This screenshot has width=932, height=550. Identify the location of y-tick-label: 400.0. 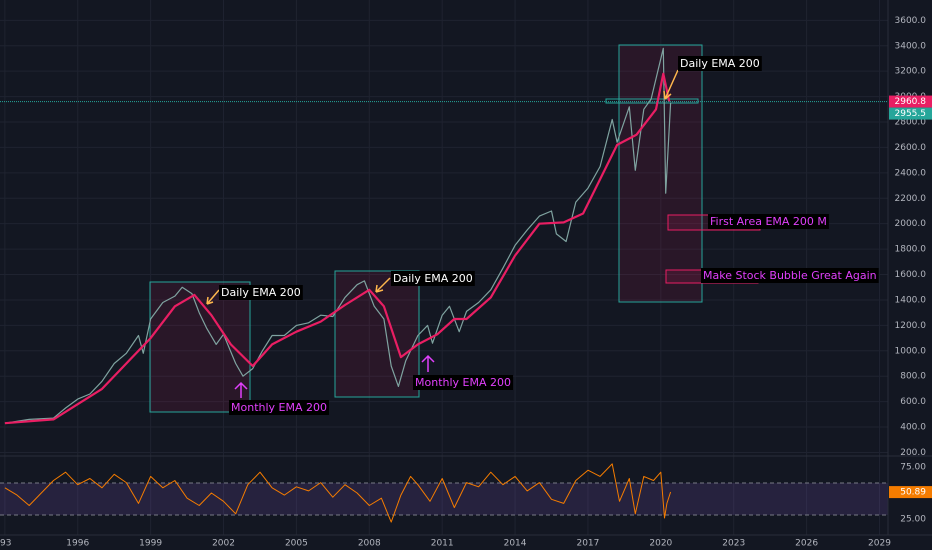
(913, 428).